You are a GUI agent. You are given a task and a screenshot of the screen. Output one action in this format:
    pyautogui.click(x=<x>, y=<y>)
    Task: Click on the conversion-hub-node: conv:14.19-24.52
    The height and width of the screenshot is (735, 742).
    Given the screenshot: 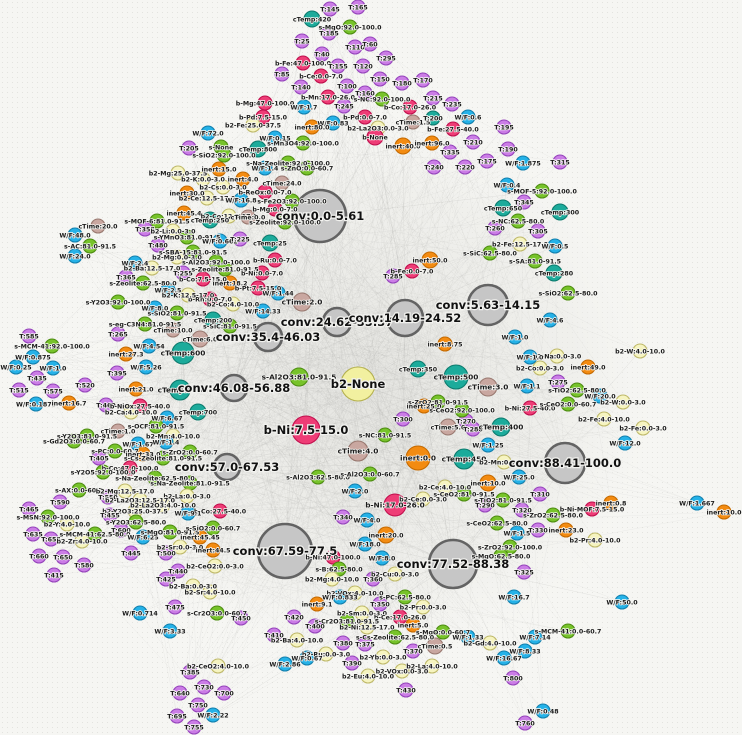 What is the action you would take?
    pyautogui.click(x=405, y=318)
    